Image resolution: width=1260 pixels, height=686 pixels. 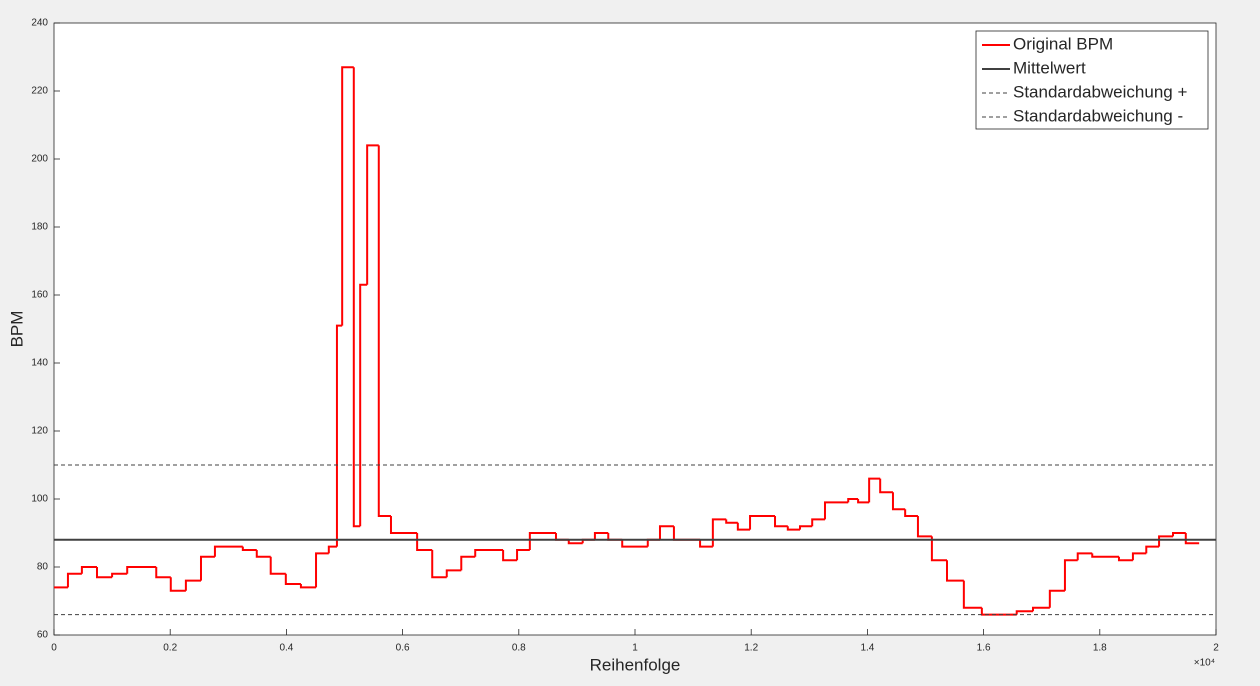 I want to click on y-tick-label: 160, so click(x=39, y=295).